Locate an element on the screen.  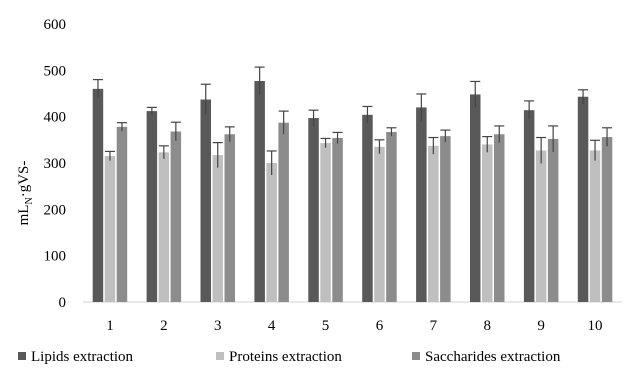
x-tick-label: 8 is located at coordinates (488, 326).